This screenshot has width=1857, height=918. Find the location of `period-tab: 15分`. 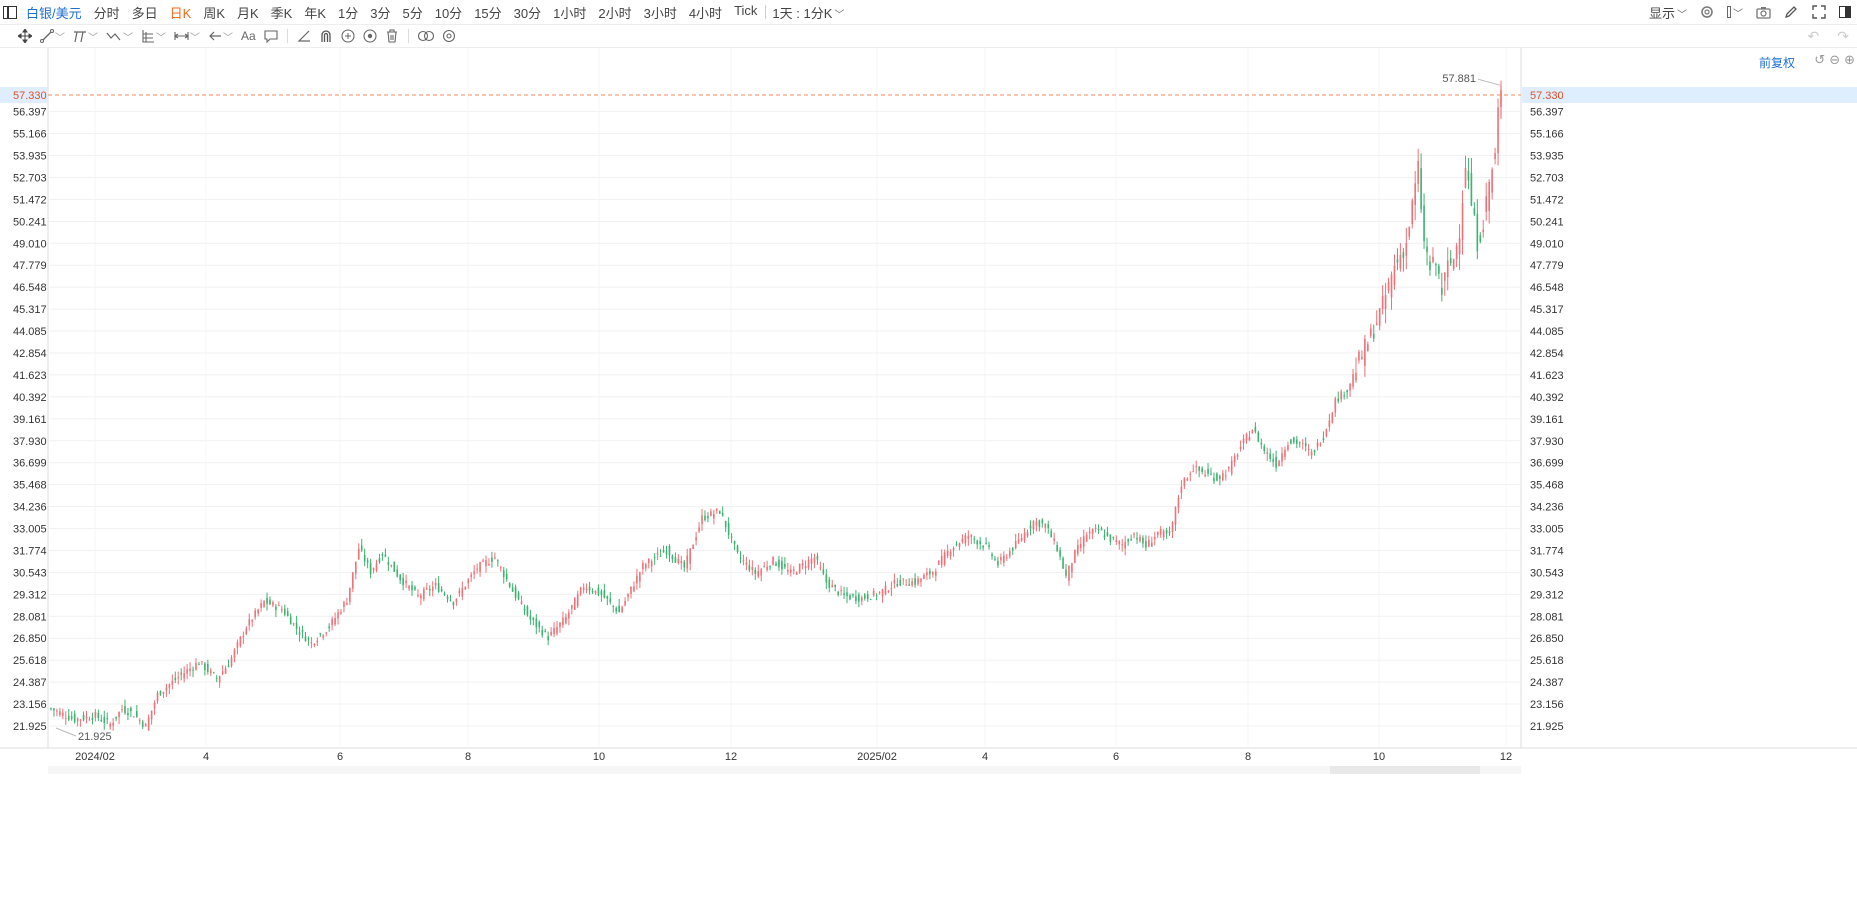

period-tab: 15分 is located at coordinates (488, 13).